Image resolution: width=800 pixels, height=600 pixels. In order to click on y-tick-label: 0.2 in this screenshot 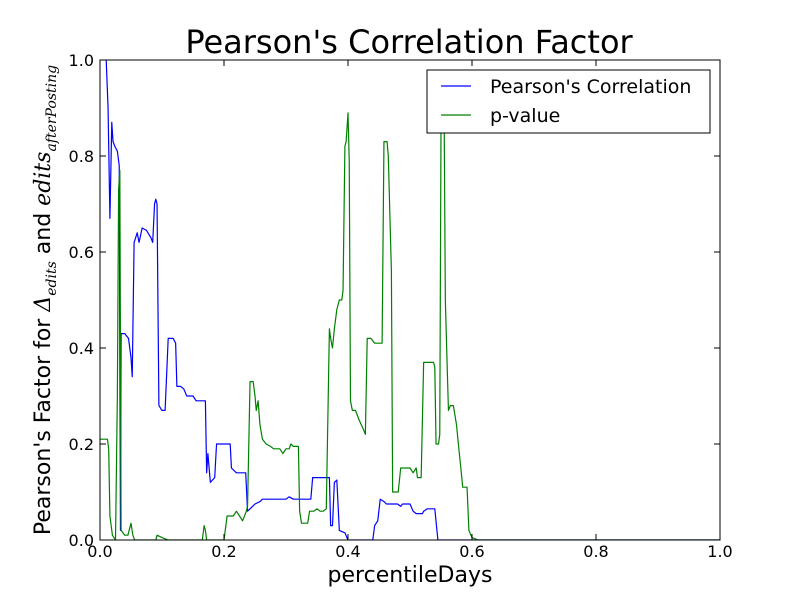, I will do `click(81, 444)`.